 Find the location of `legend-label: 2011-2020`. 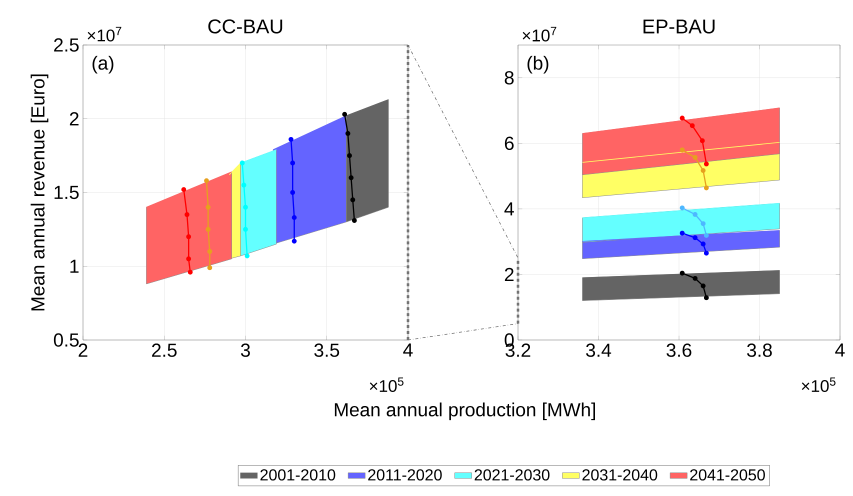

legend-label: 2011-2020 is located at coordinates (405, 475).